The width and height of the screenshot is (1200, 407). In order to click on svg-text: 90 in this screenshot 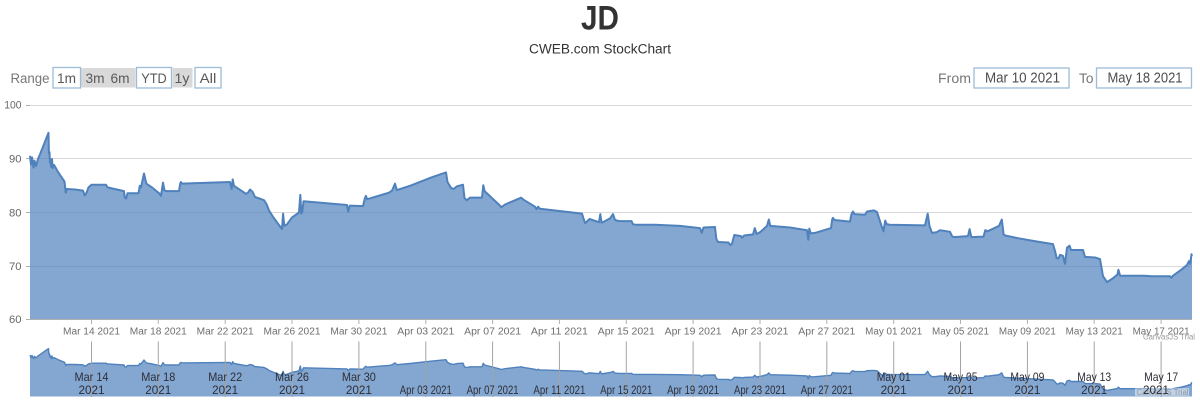, I will do `click(15, 159)`.